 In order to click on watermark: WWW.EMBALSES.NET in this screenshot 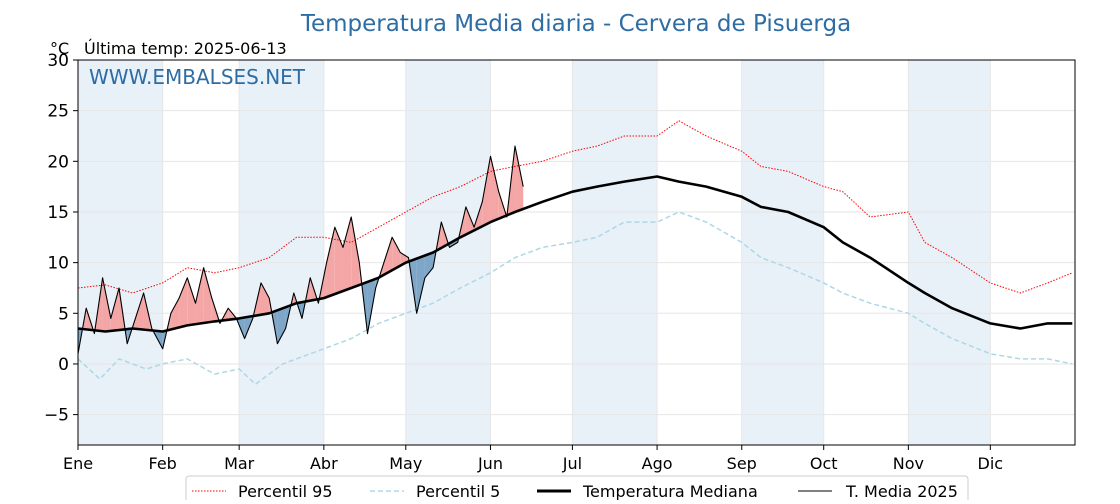, I will do `click(197, 77)`.